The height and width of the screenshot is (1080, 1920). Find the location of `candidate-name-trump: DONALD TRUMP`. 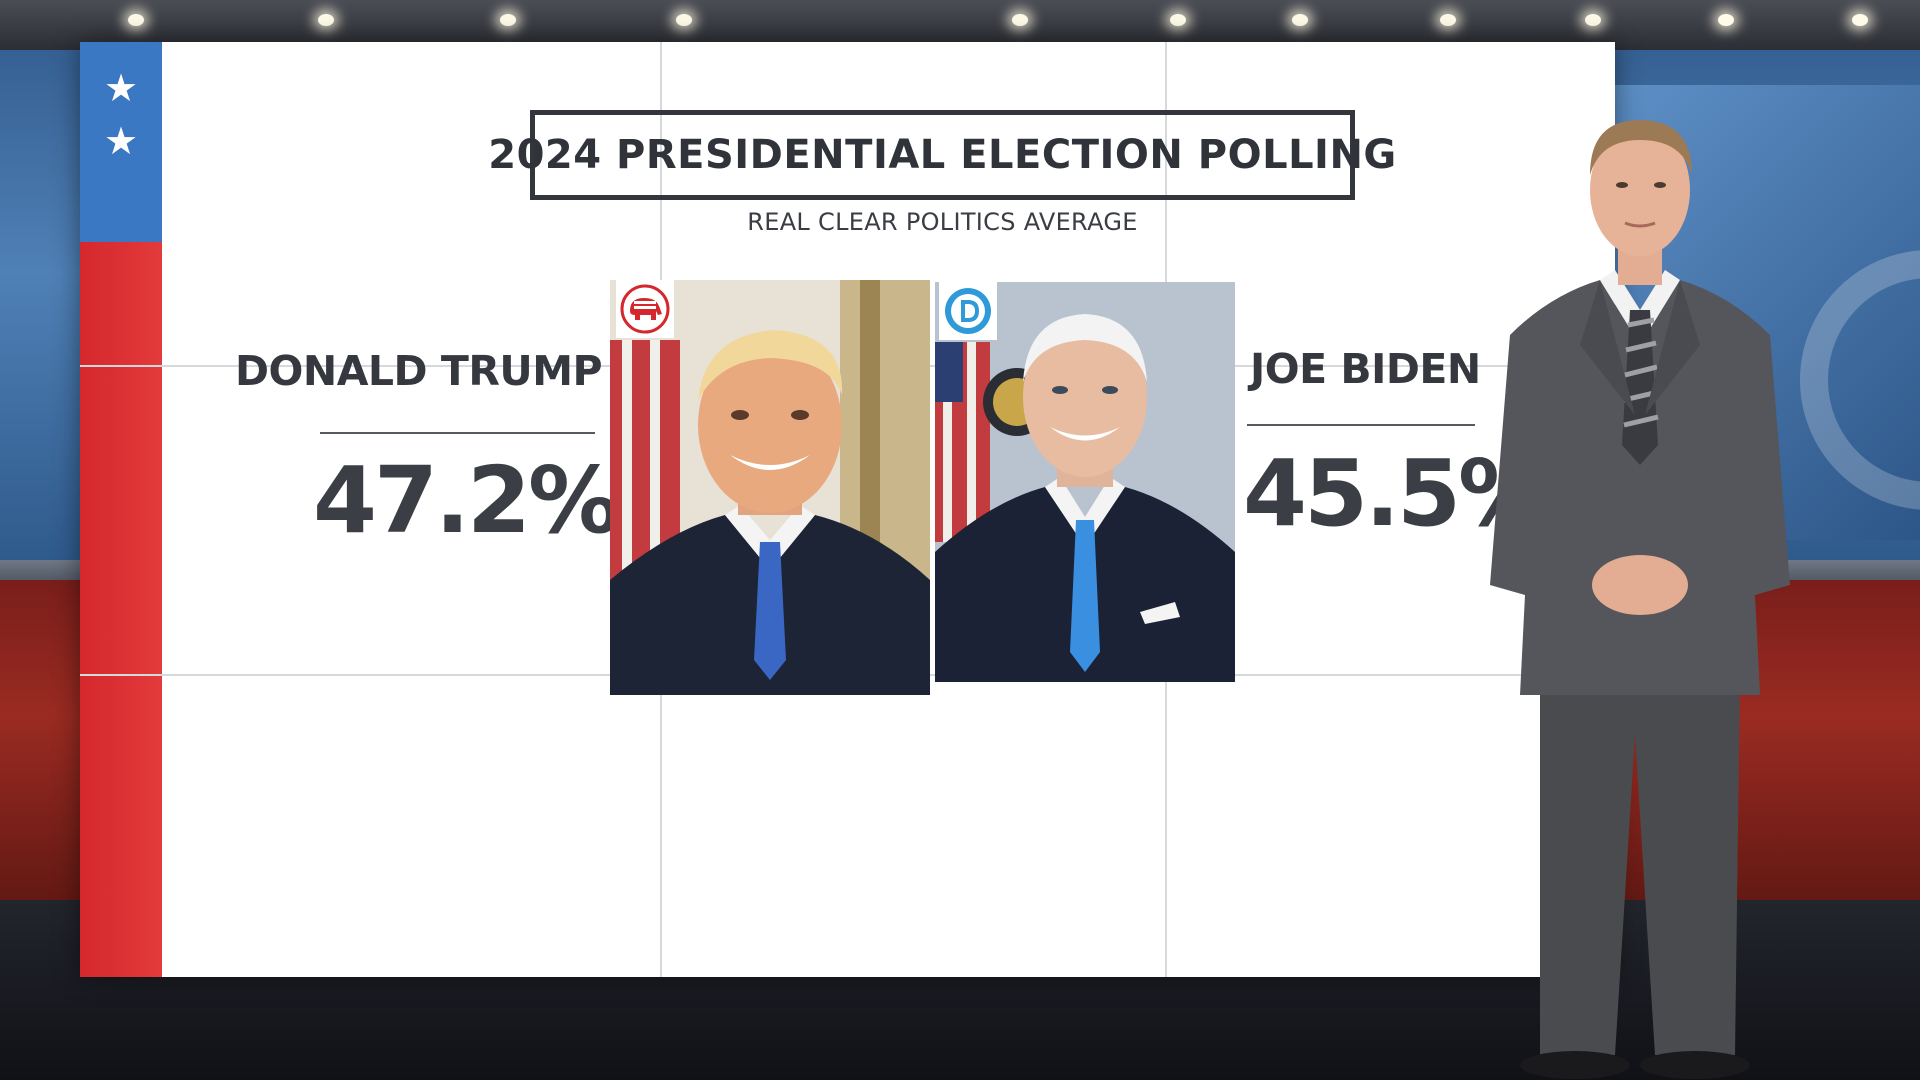

candidate-name-trump: DONALD TRUMP is located at coordinates (419, 371).